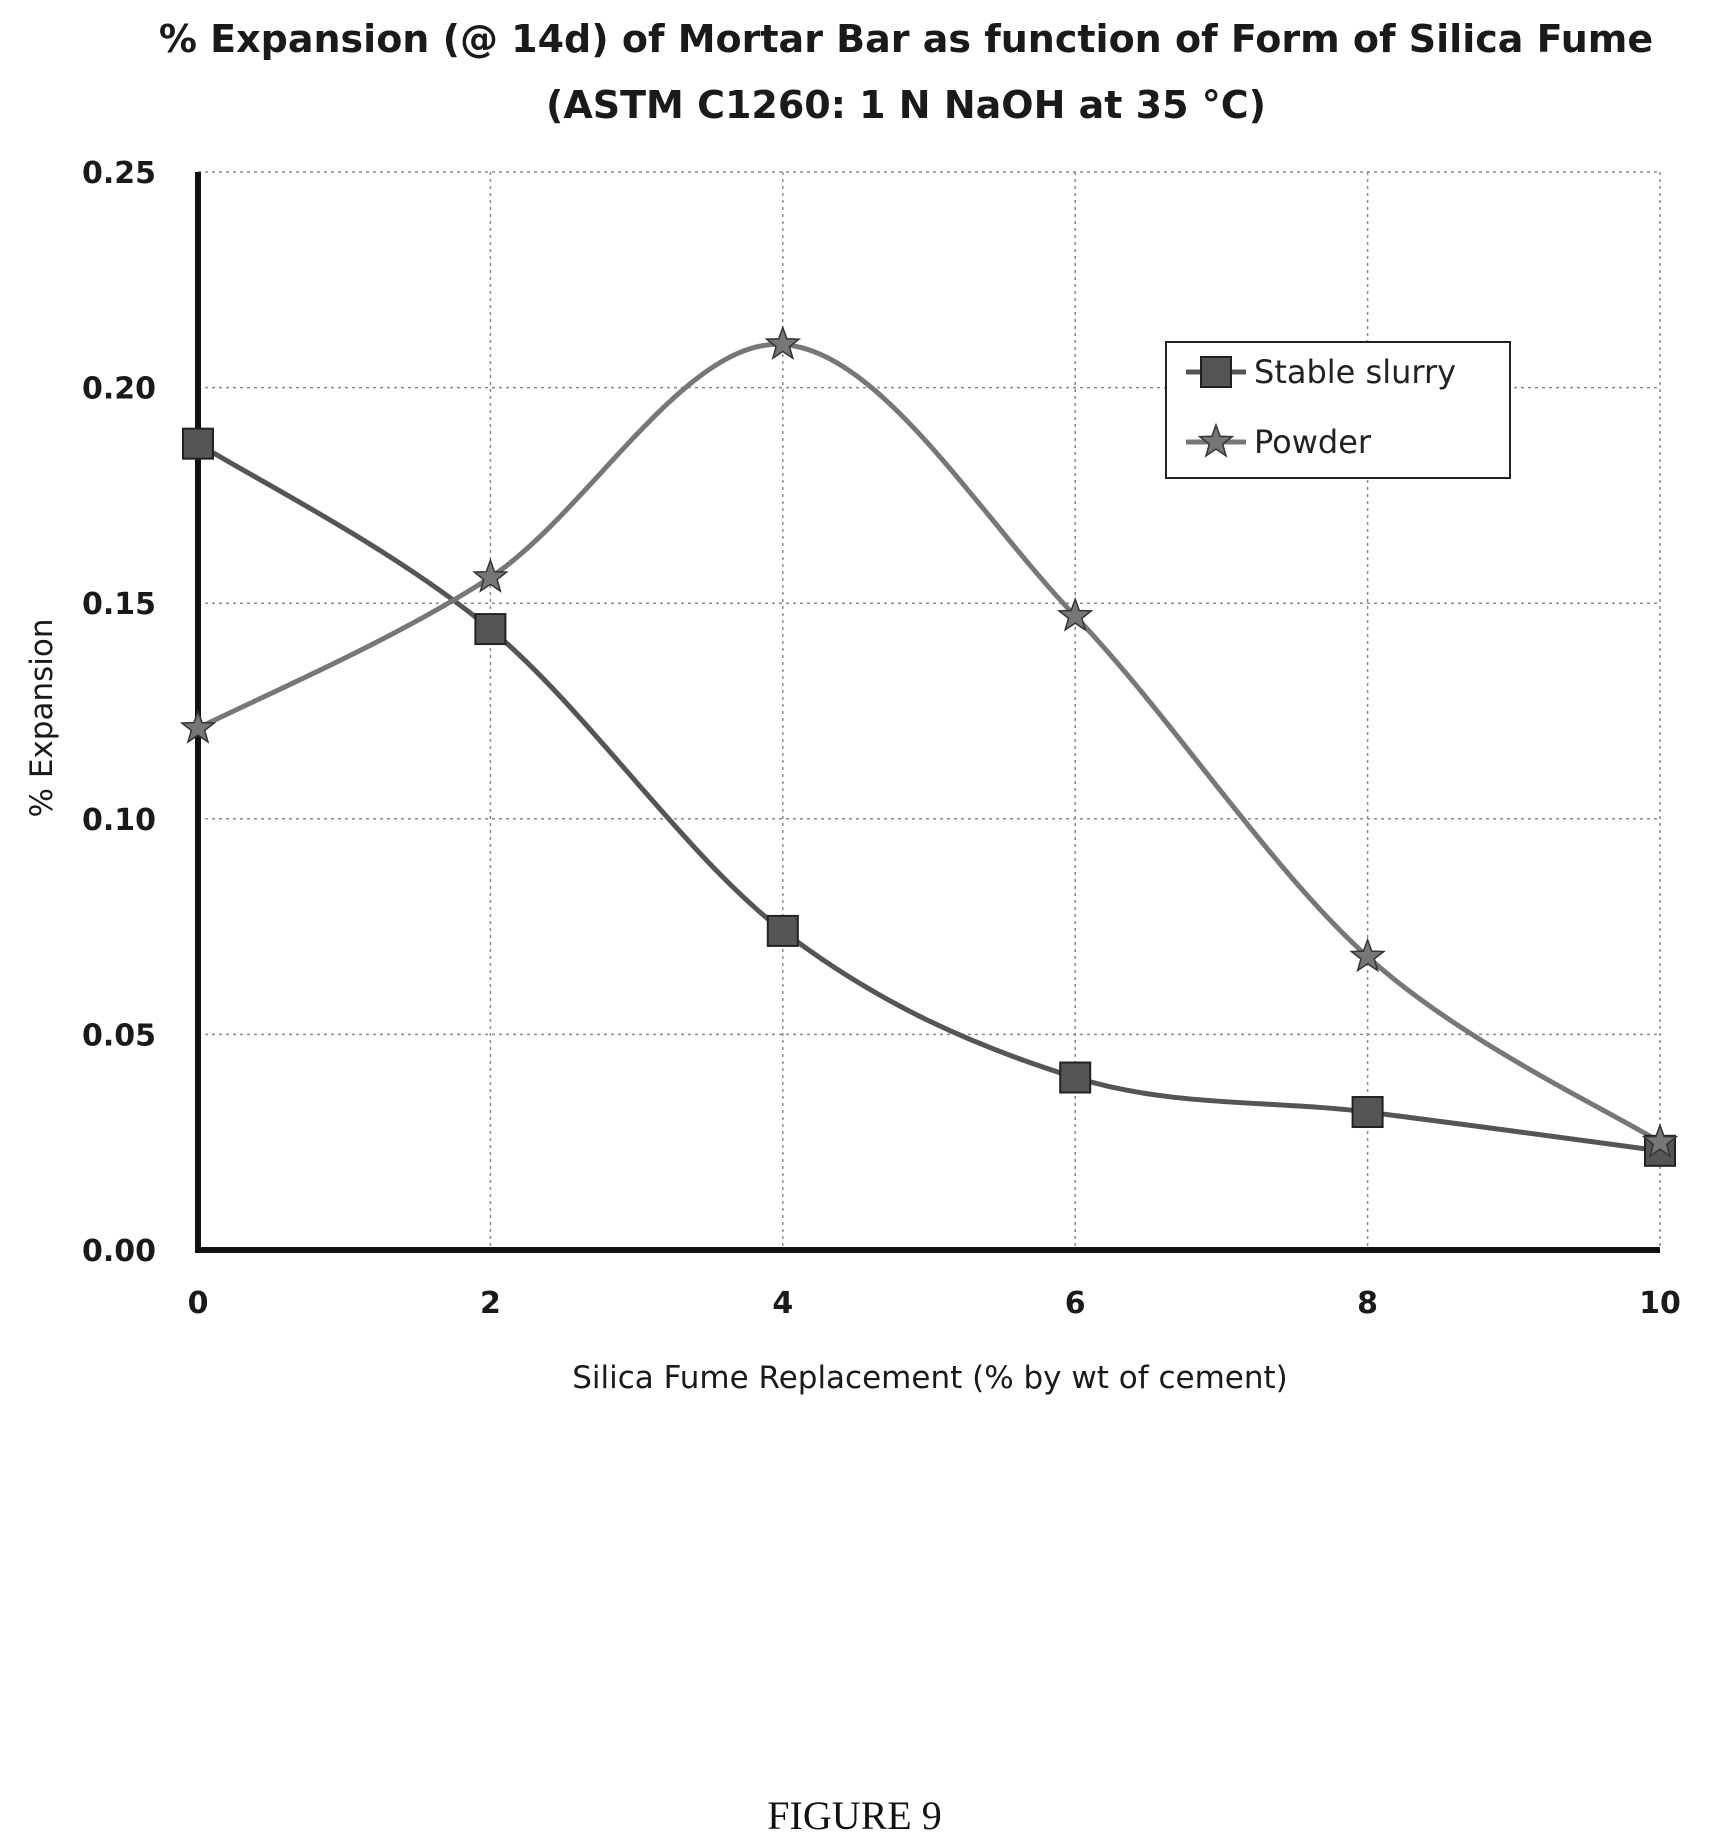 The image size is (1709, 1848). What do you see at coordinates (1338, 410) in the screenshot?
I see `legend: Stable slurry Powder` at bounding box center [1338, 410].